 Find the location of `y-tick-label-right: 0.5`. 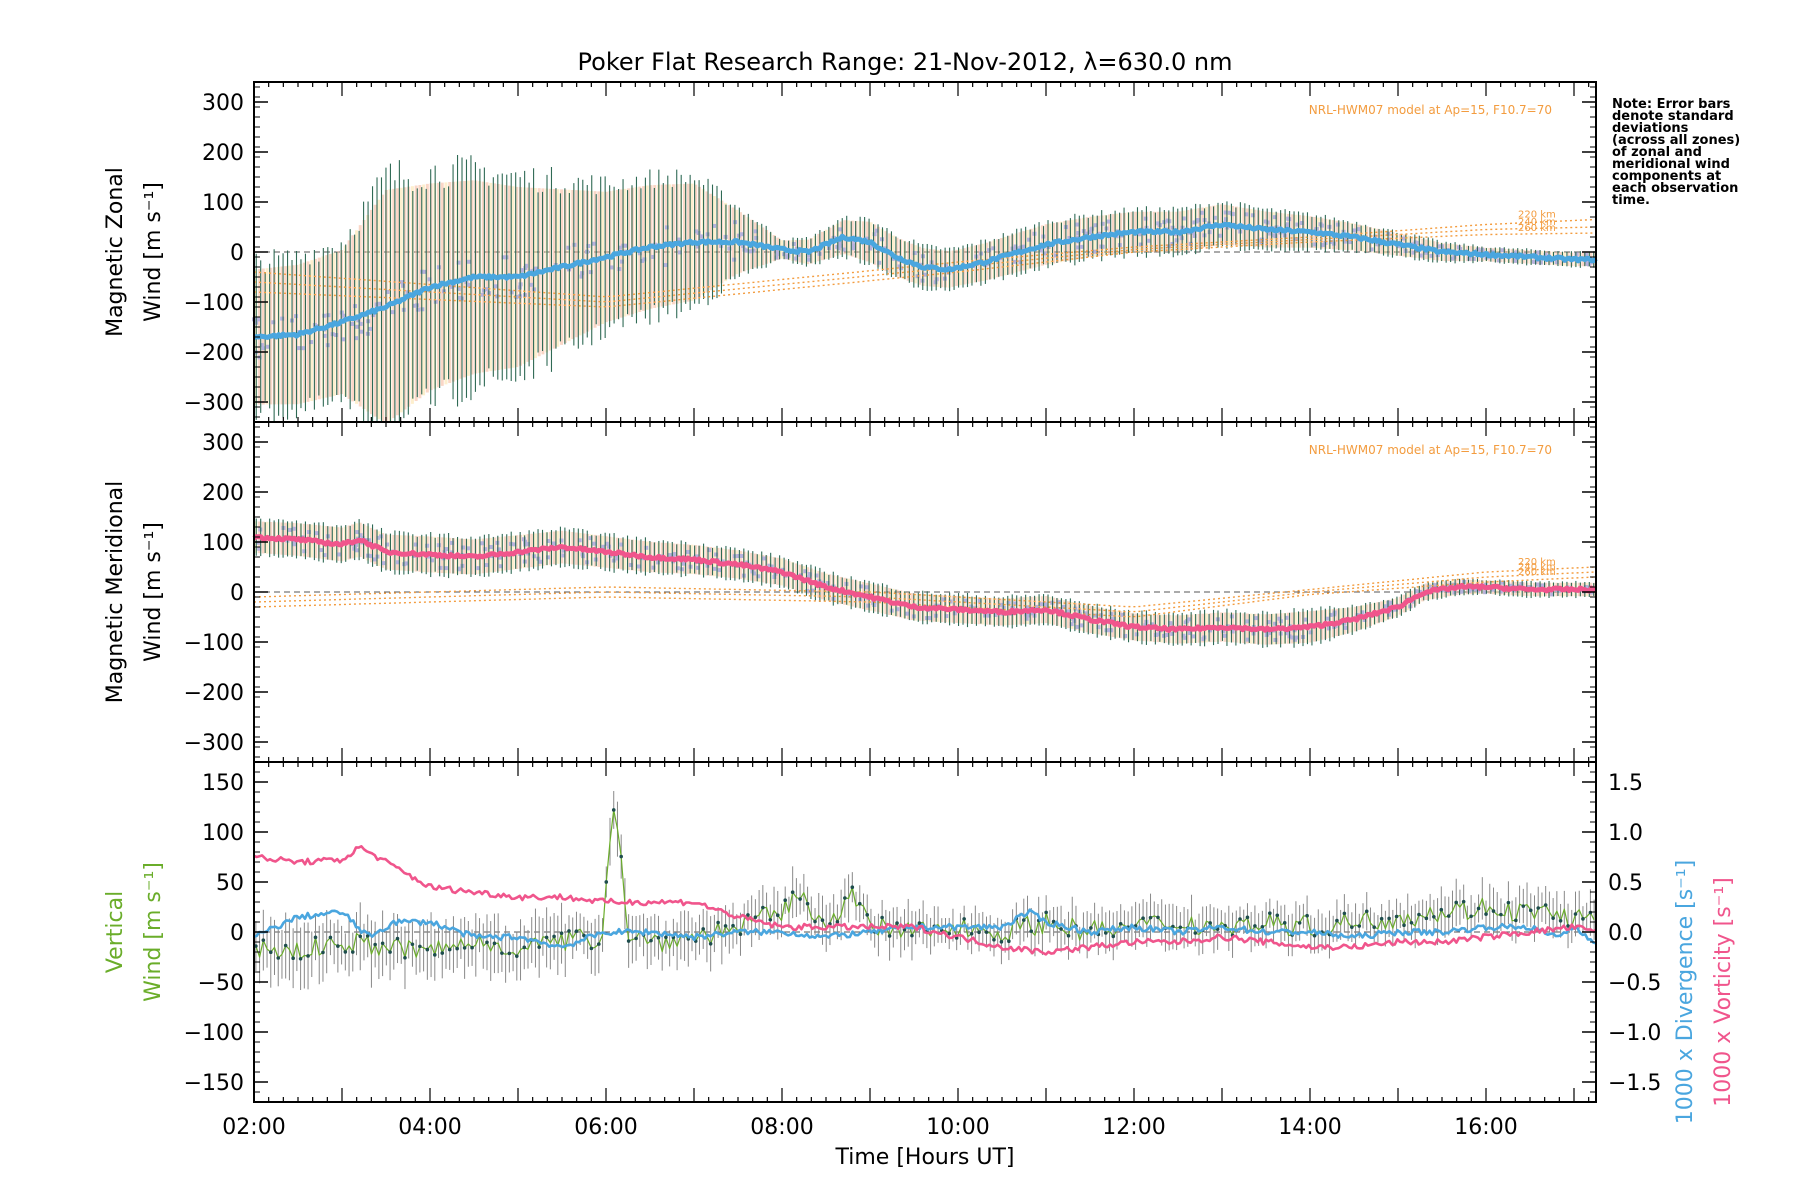

y-tick-label-right: 0.5 is located at coordinates (1625, 883).